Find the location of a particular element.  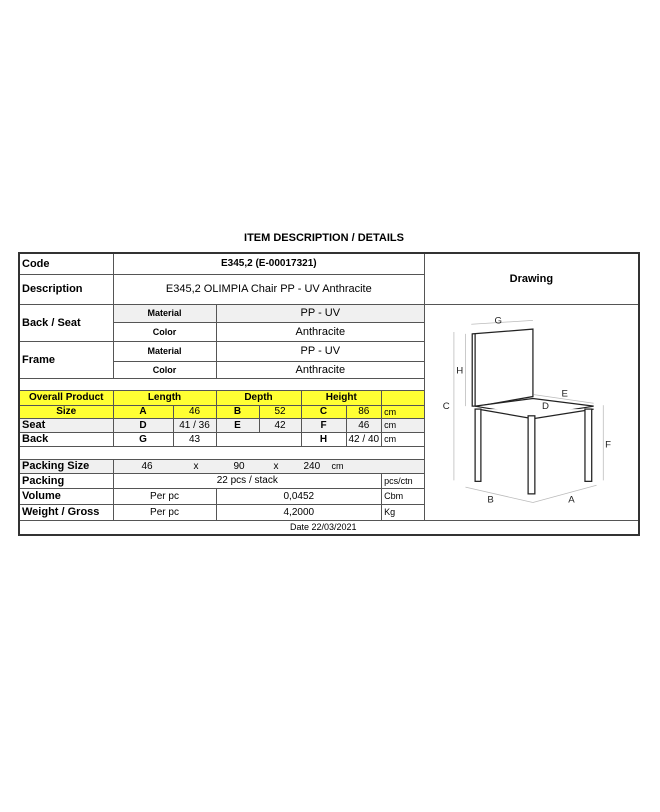

frame-color: Anthracite is located at coordinates (320, 369).